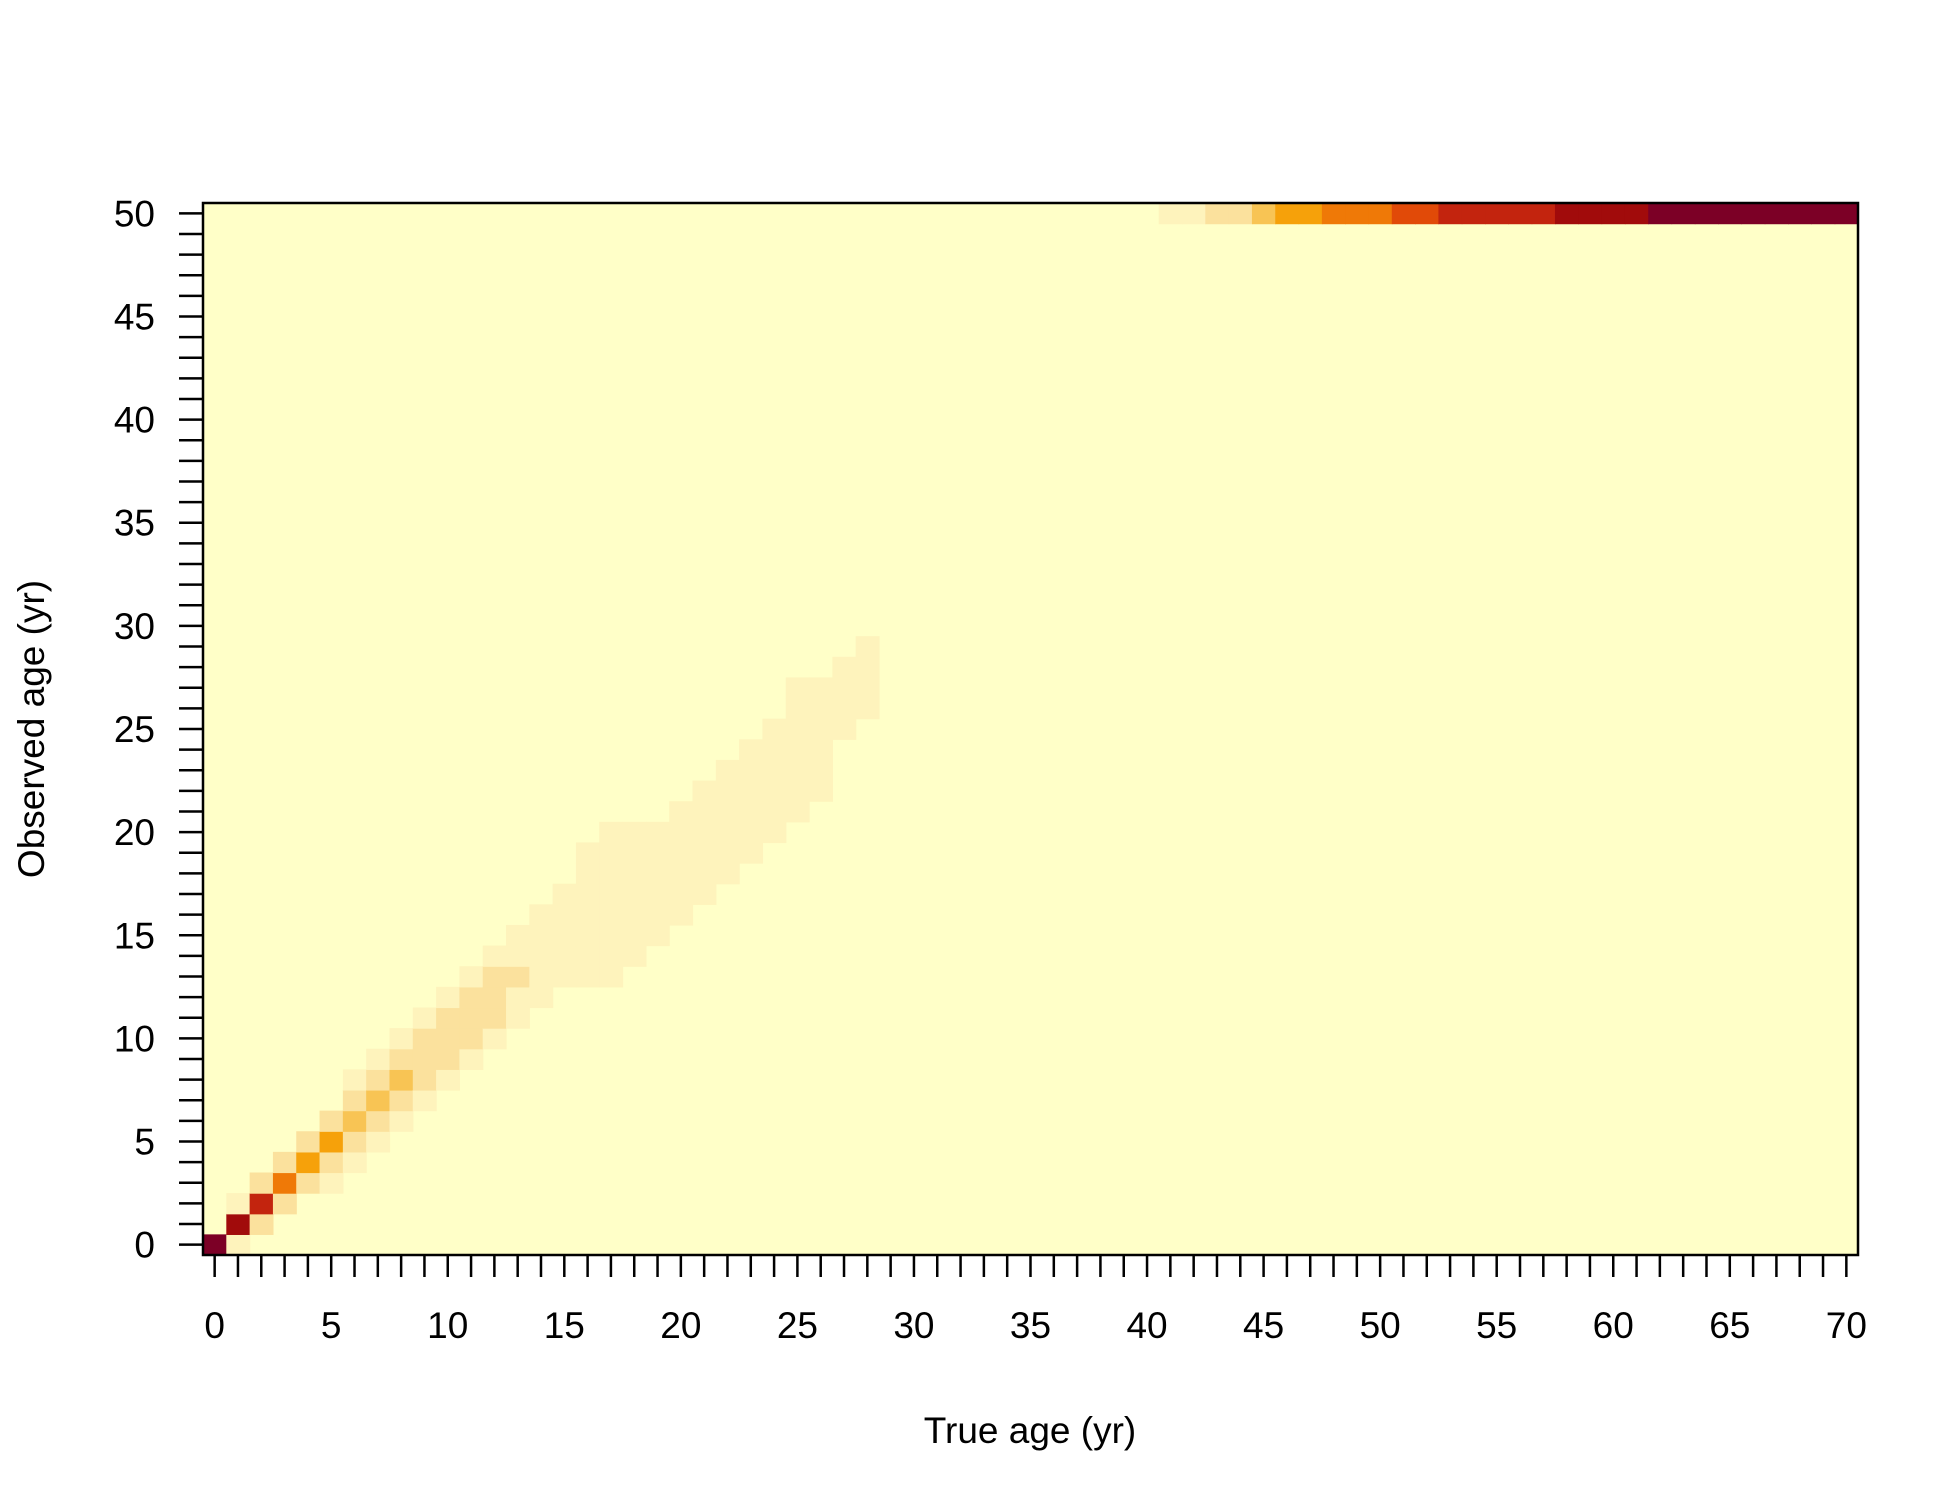 This screenshot has height=1505, width=1950. I want to click on y-tick-label: 5, so click(144, 1142).